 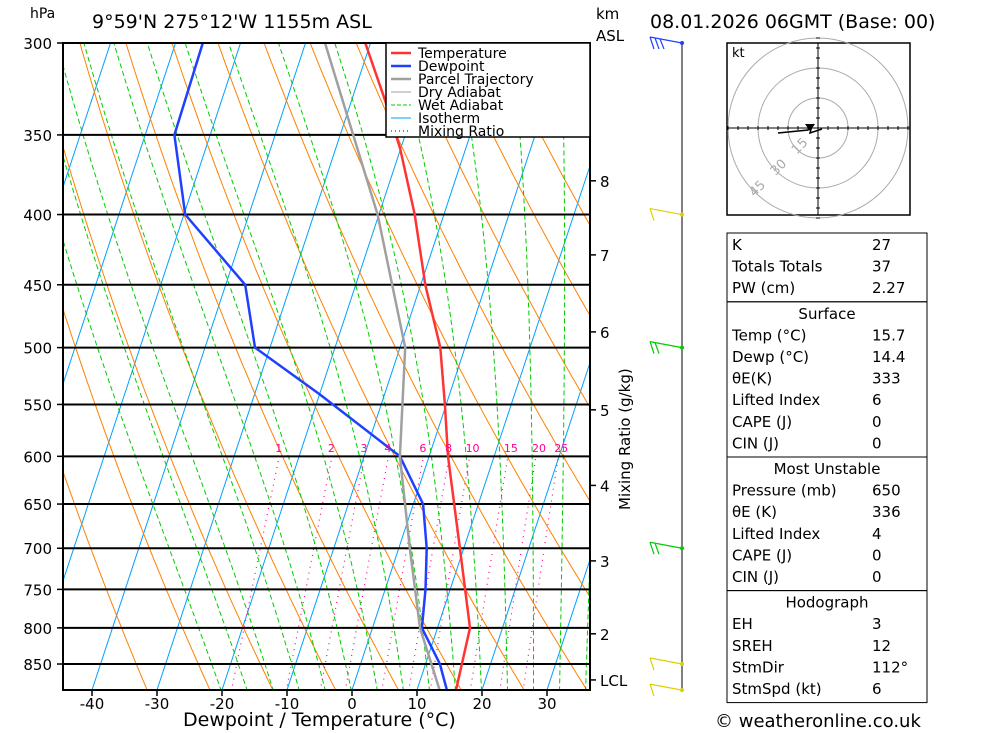 I want to click on table-row-value: 3, so click(x=877, y=624).